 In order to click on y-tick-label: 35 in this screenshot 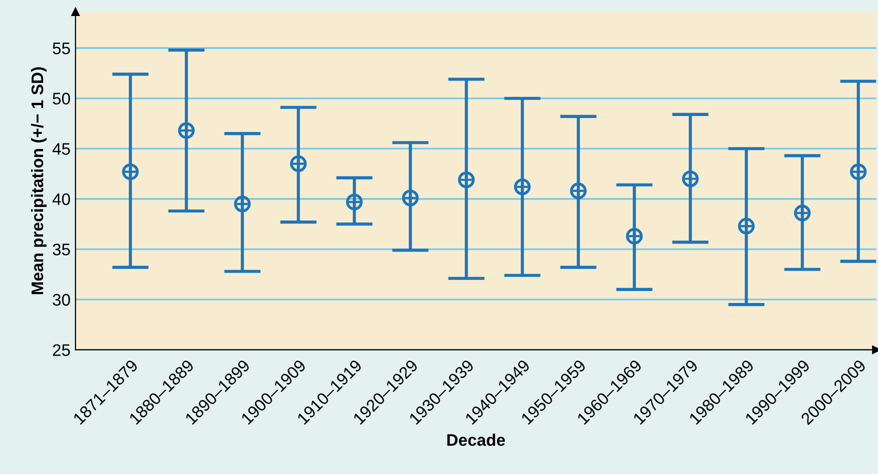, I will do `click(61, 250)`.